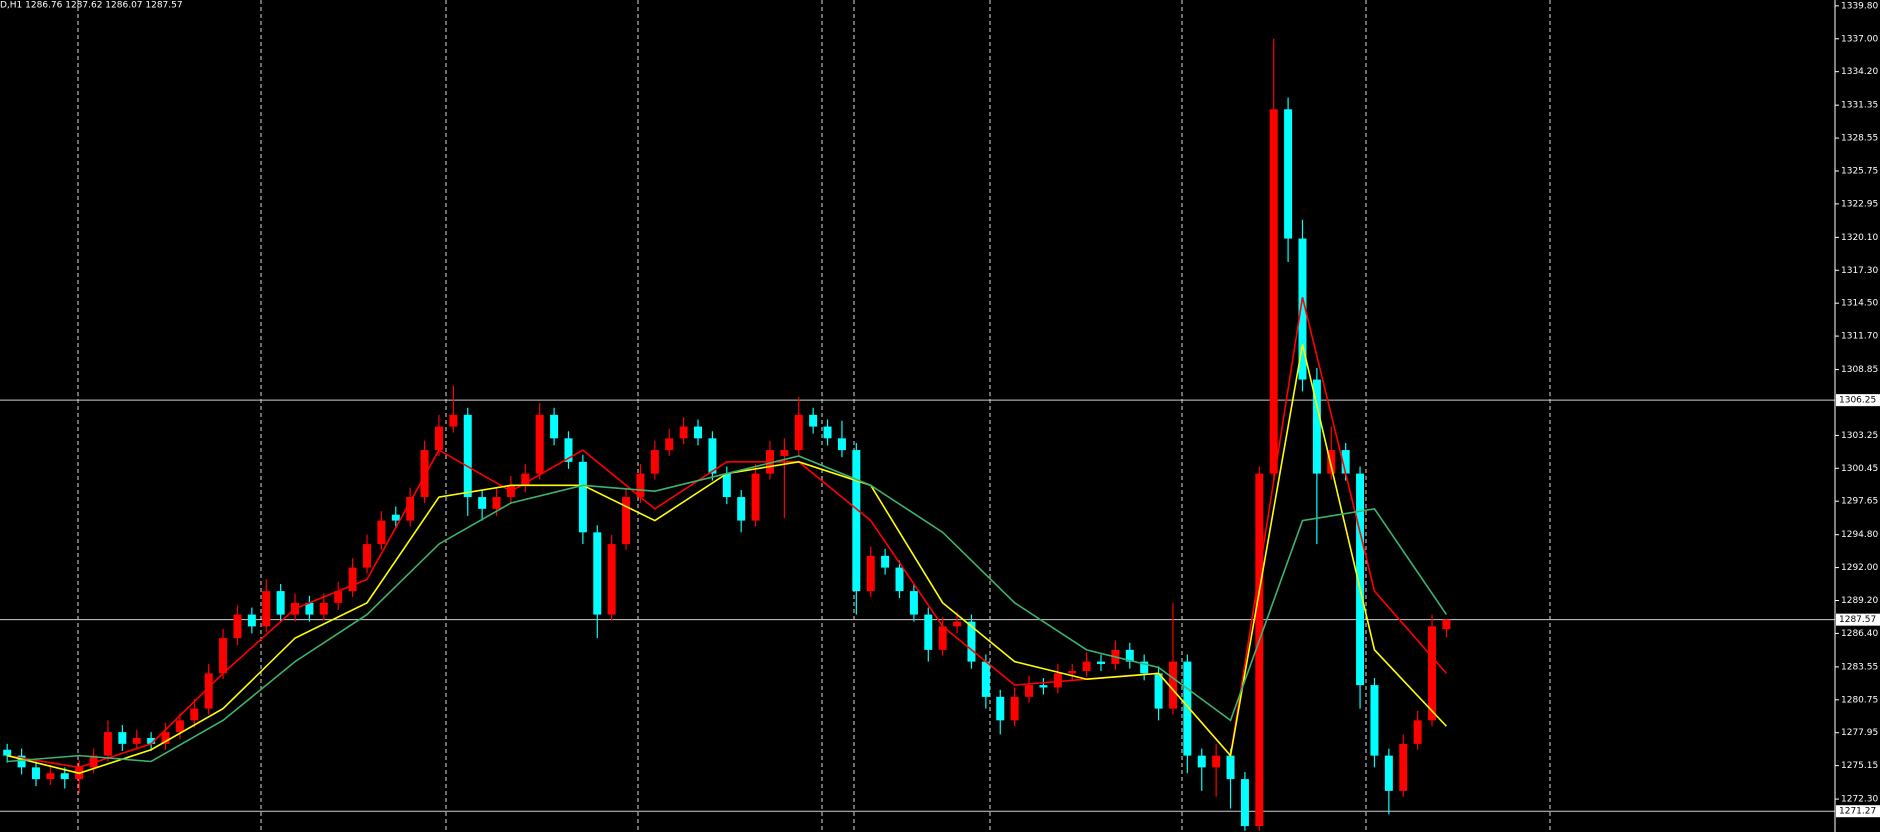 This screenshot has width=1880, height=832. What do you see at coordinates (1859, 634) in the screenshot?
I see `y-tick-label: 1286.40` at bounding box center [1859, 634].